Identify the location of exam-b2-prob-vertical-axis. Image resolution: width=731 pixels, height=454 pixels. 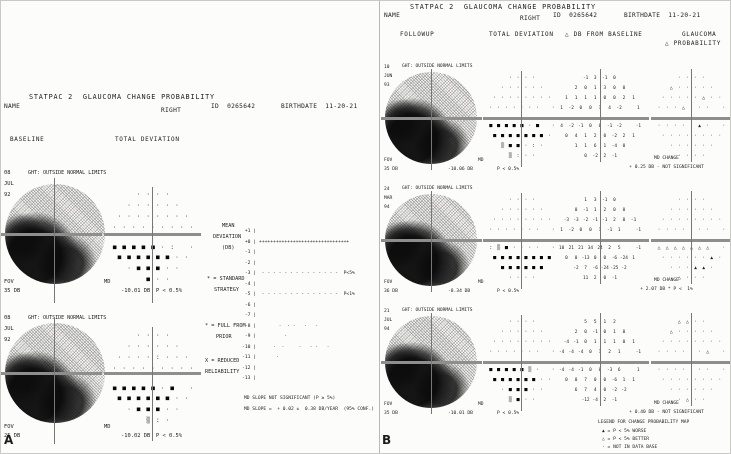
(691, 237).